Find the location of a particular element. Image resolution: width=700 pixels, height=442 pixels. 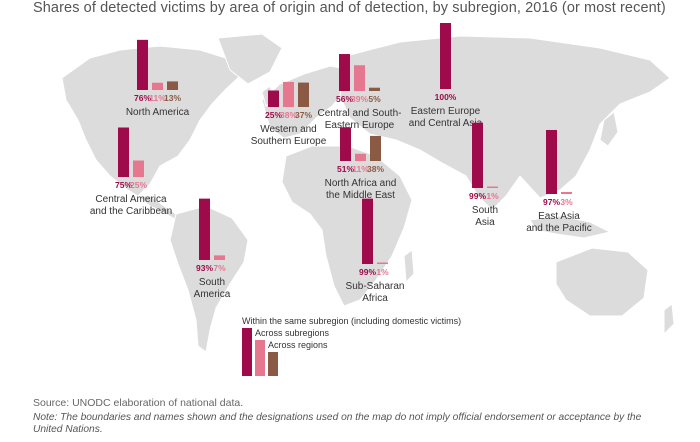

value-label-central-america-and-the-caribbean-1: 75% is located at coordinates (123, 185).